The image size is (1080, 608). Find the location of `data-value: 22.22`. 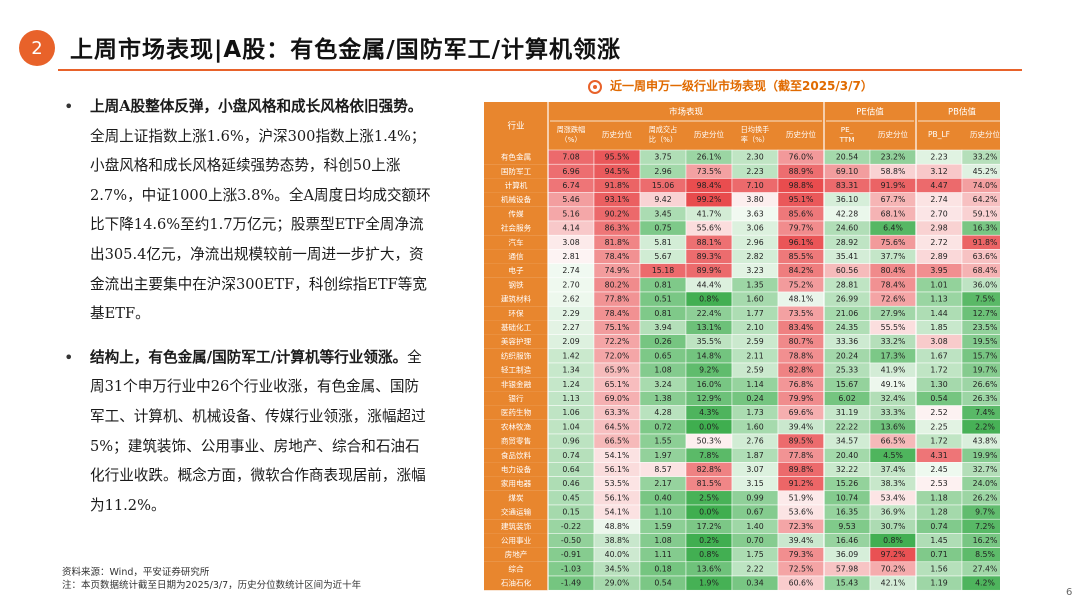

data-value: 22.22 is located at coordinates (847, 426).